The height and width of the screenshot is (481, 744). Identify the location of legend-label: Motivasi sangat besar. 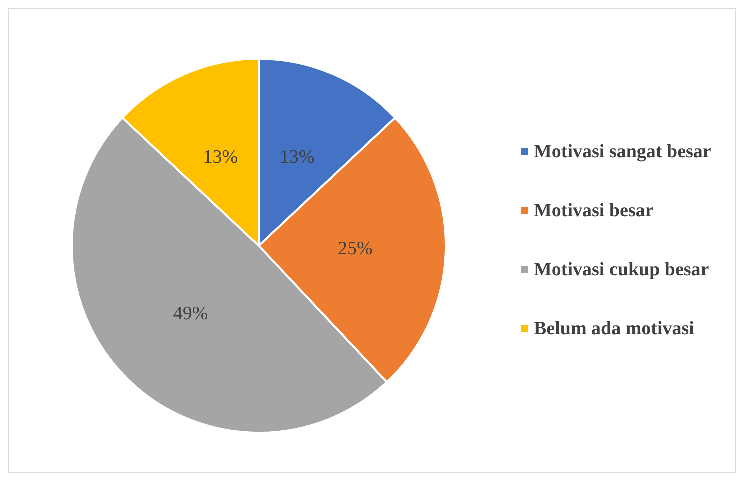
(623, 152).